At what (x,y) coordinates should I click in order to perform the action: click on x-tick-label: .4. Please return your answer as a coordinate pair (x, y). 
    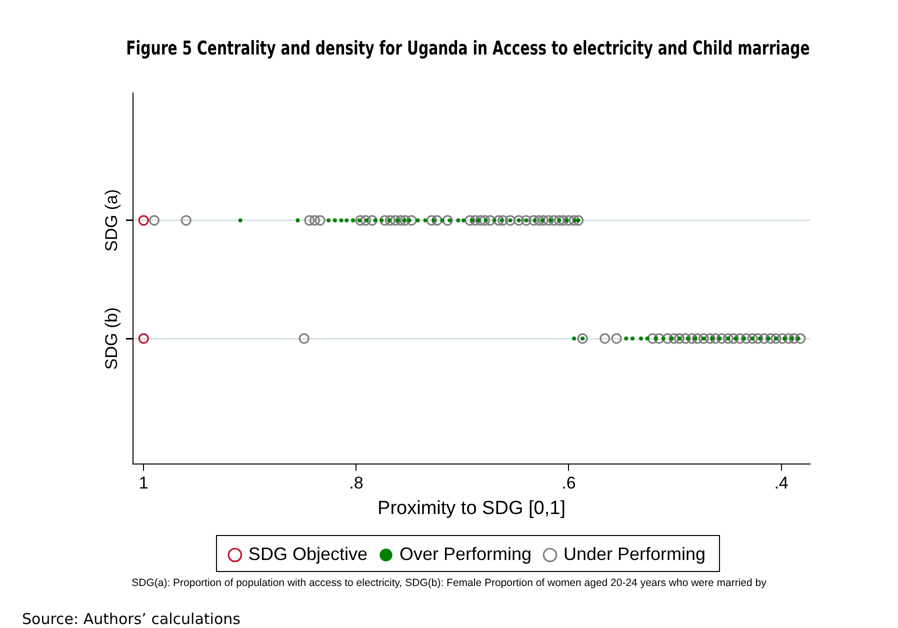
    Looking at the image, I should click on (781, 483).